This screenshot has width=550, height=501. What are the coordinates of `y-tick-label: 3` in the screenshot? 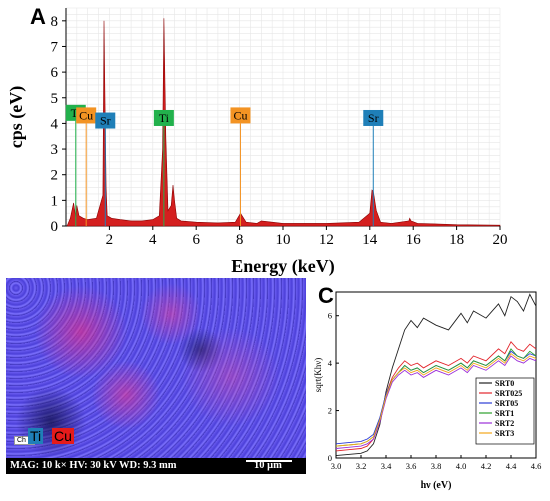 It's located at (55, 150).